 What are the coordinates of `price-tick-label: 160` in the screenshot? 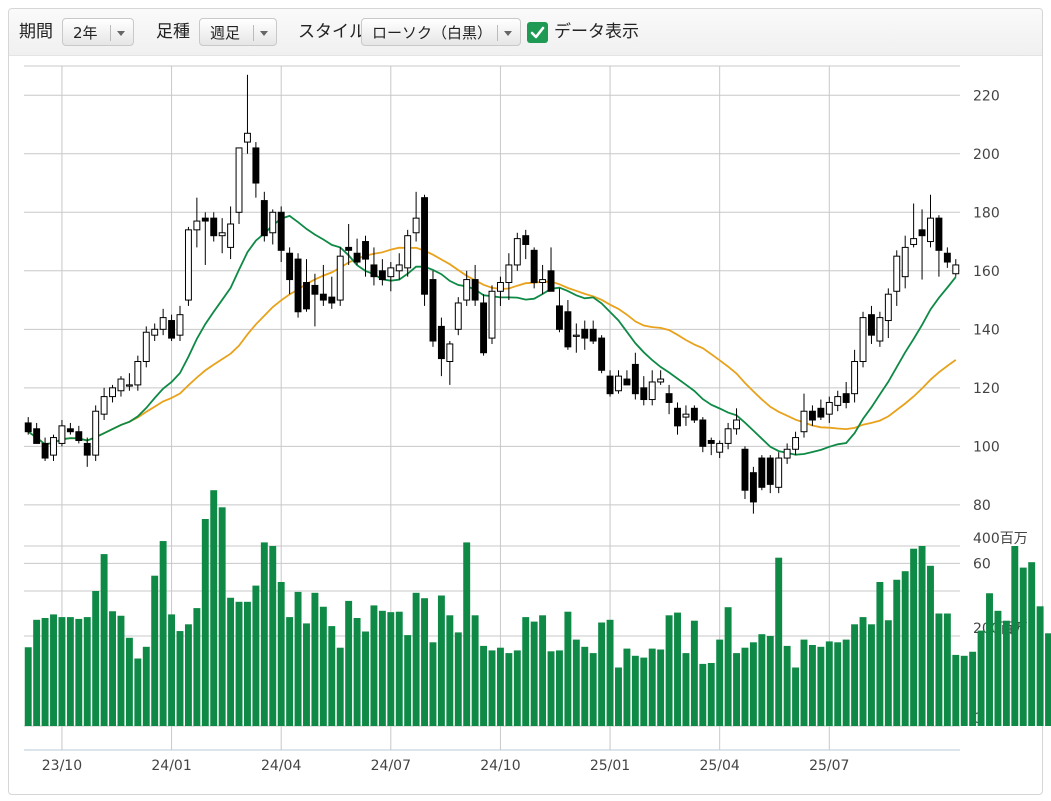 It's located at (986, 272).